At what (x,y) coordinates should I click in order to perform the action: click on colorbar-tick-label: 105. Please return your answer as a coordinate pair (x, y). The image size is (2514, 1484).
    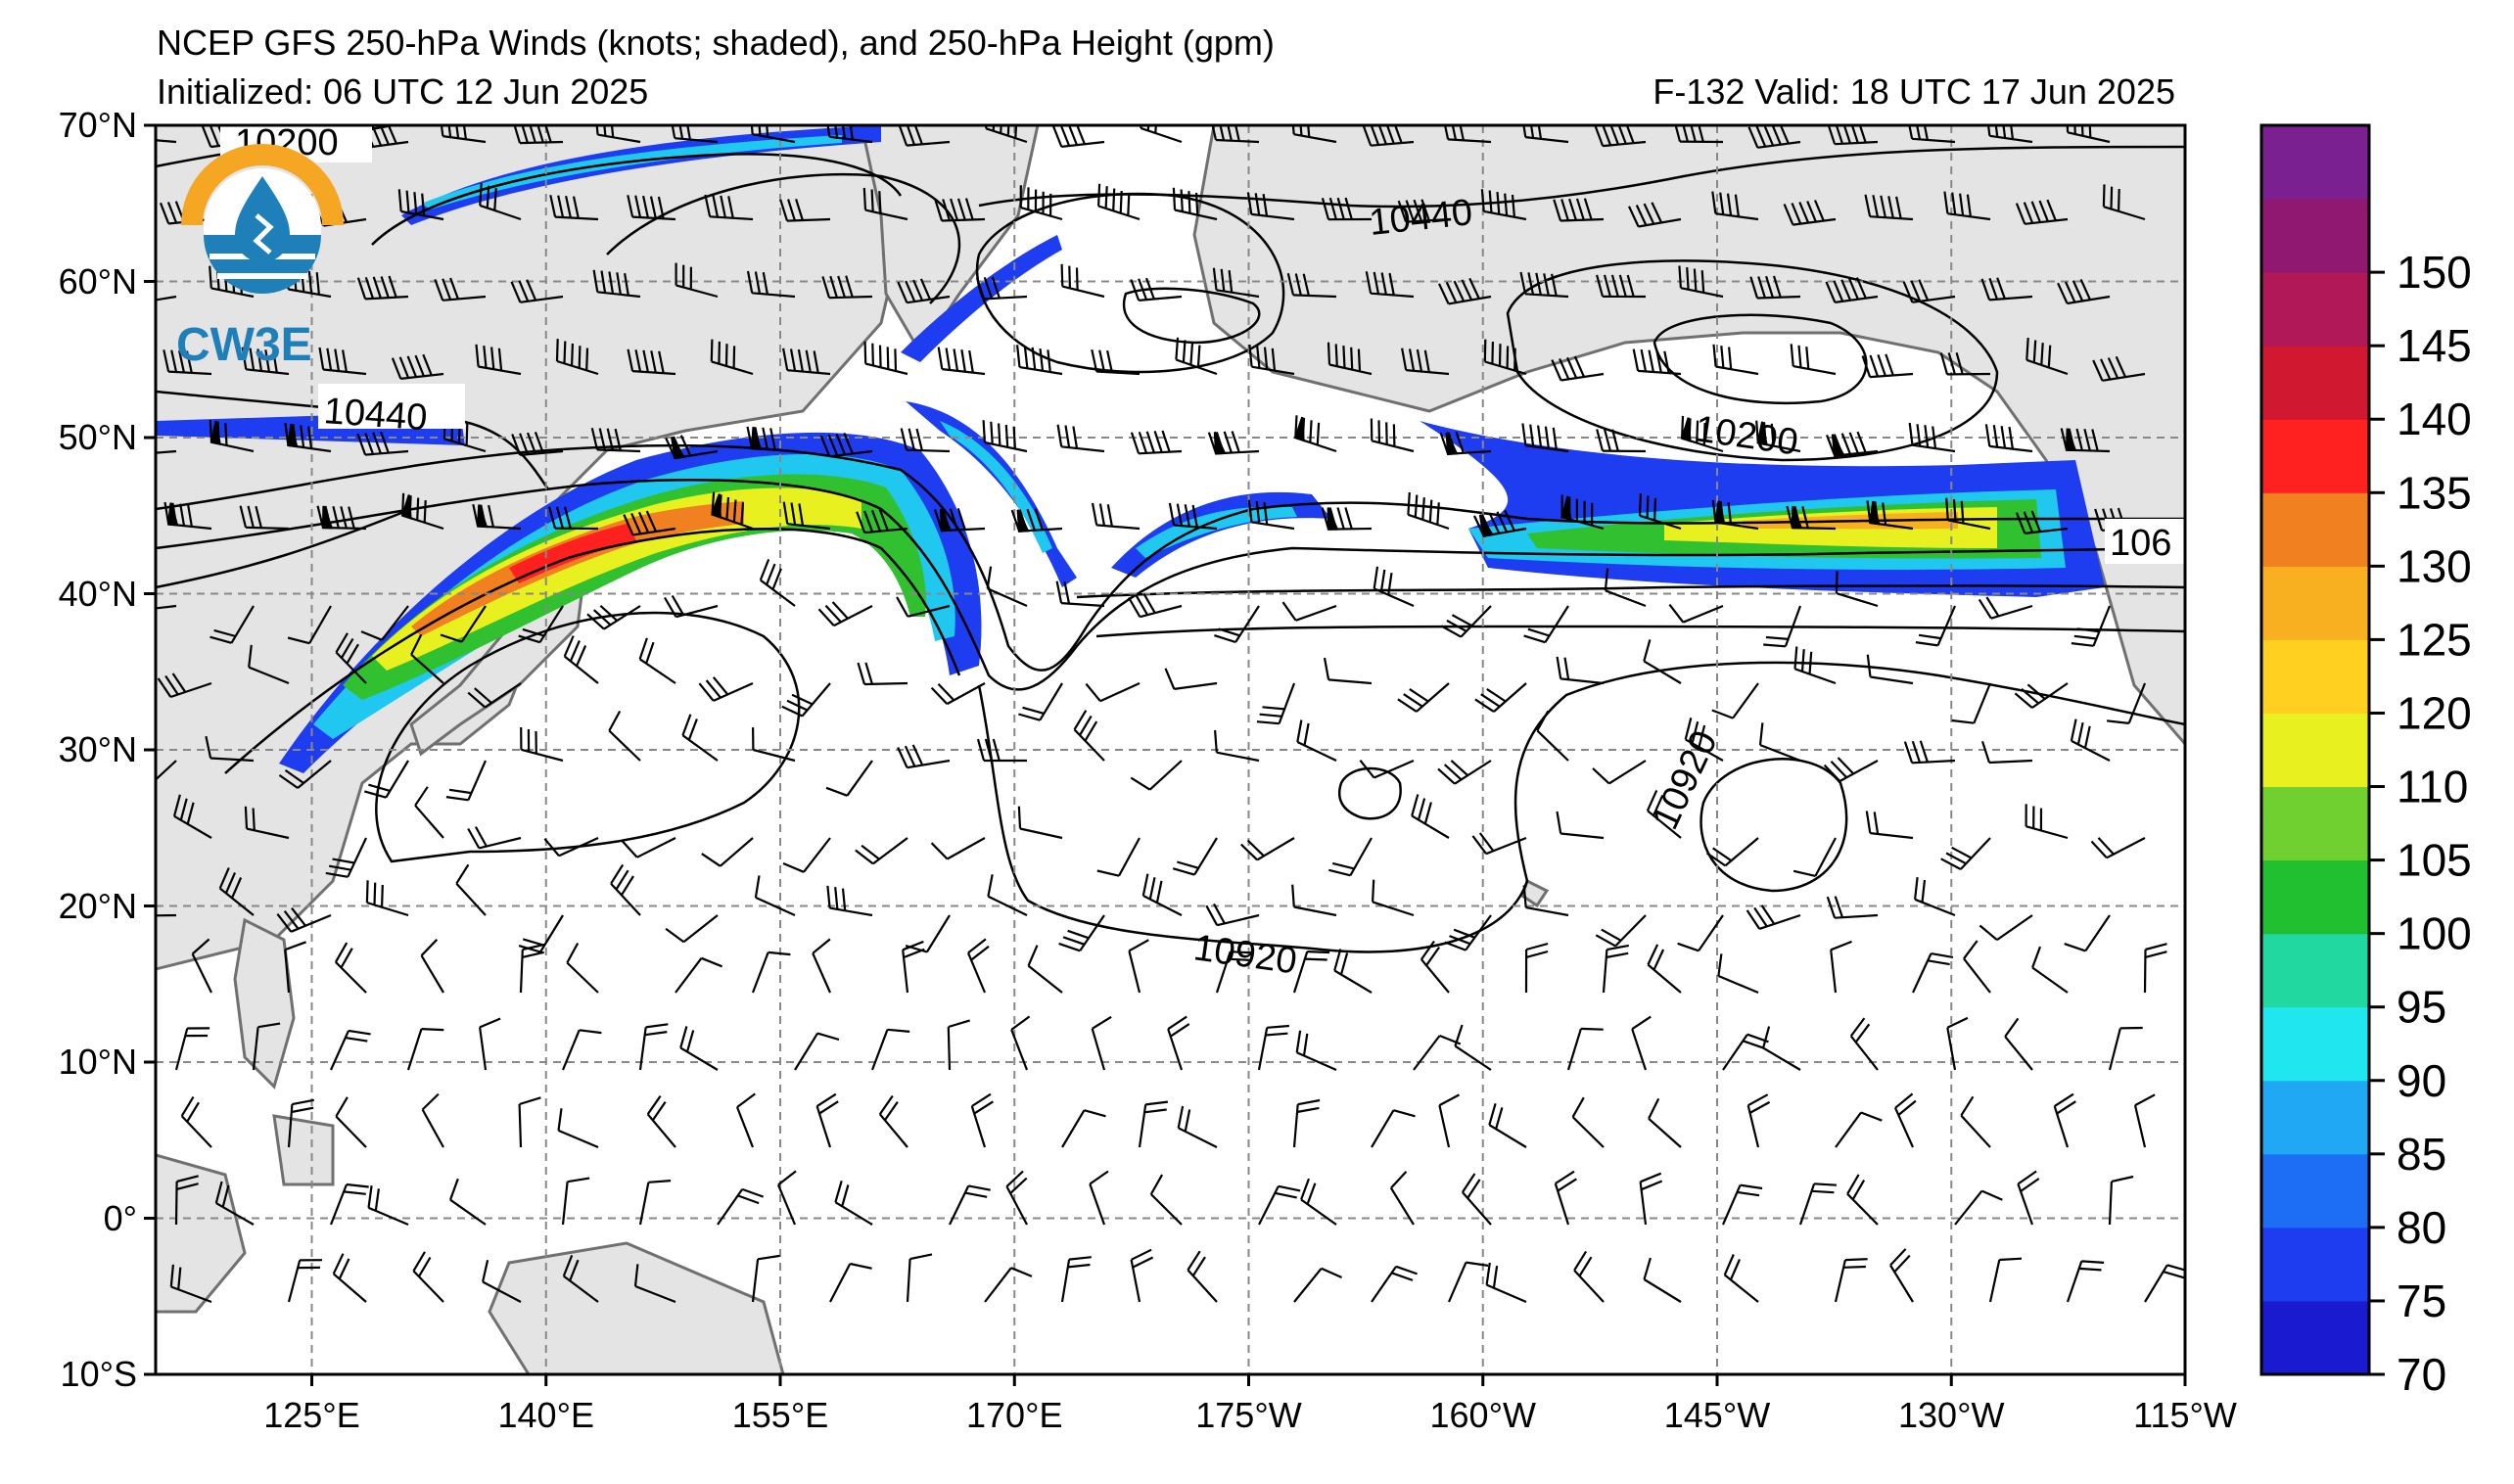
    Looking at the image, I should click on (2434, 860).